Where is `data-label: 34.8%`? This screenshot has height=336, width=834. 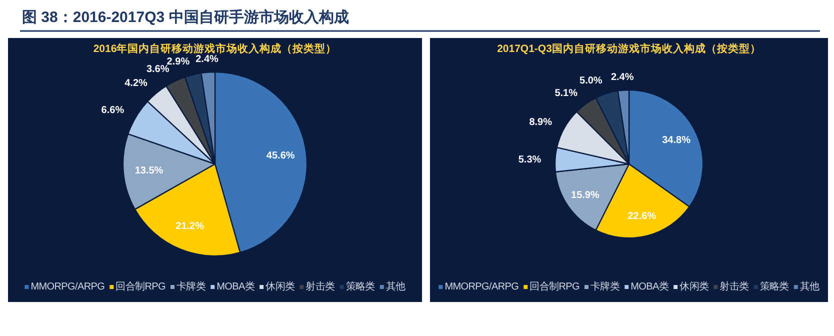
data-label: 34.8% is located at coordinates (676, 140).